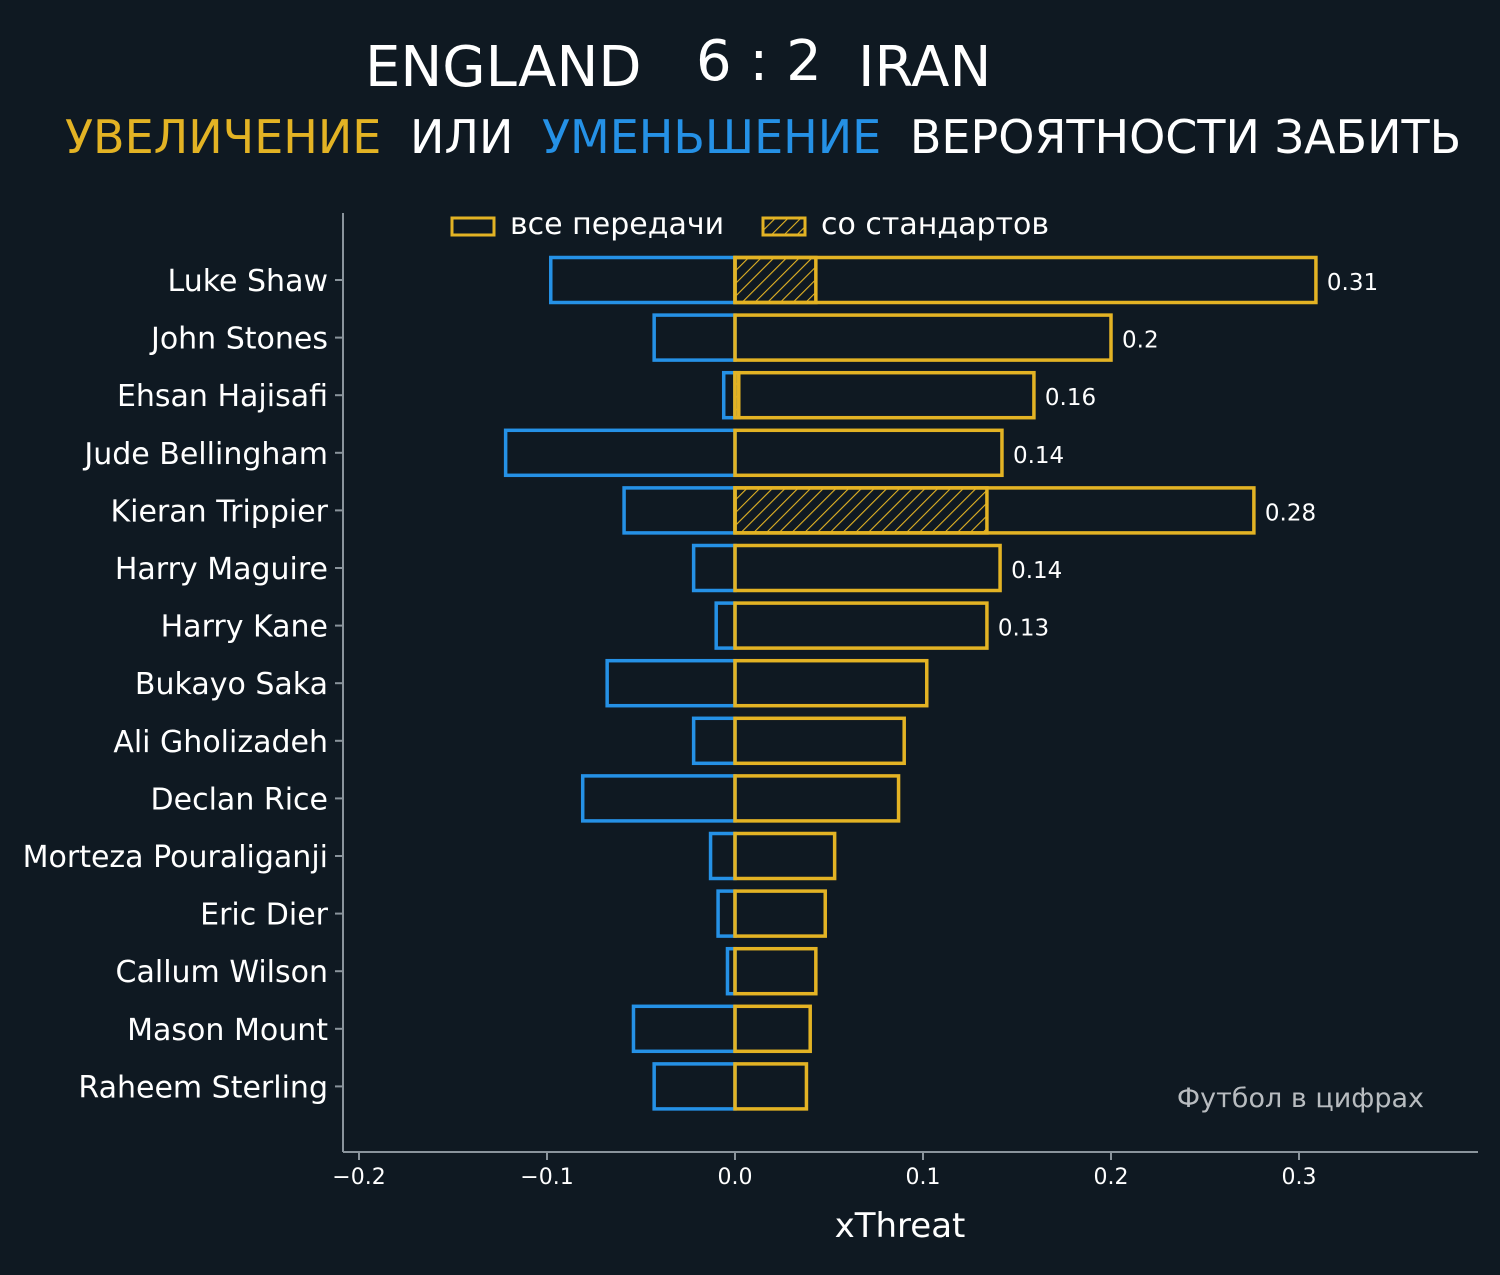 This screenshot has width=1500, height=1275. Describe the element at coordinates (231, 684) in the screenshot. I see `player-label: Bukayo Saka` at that location.